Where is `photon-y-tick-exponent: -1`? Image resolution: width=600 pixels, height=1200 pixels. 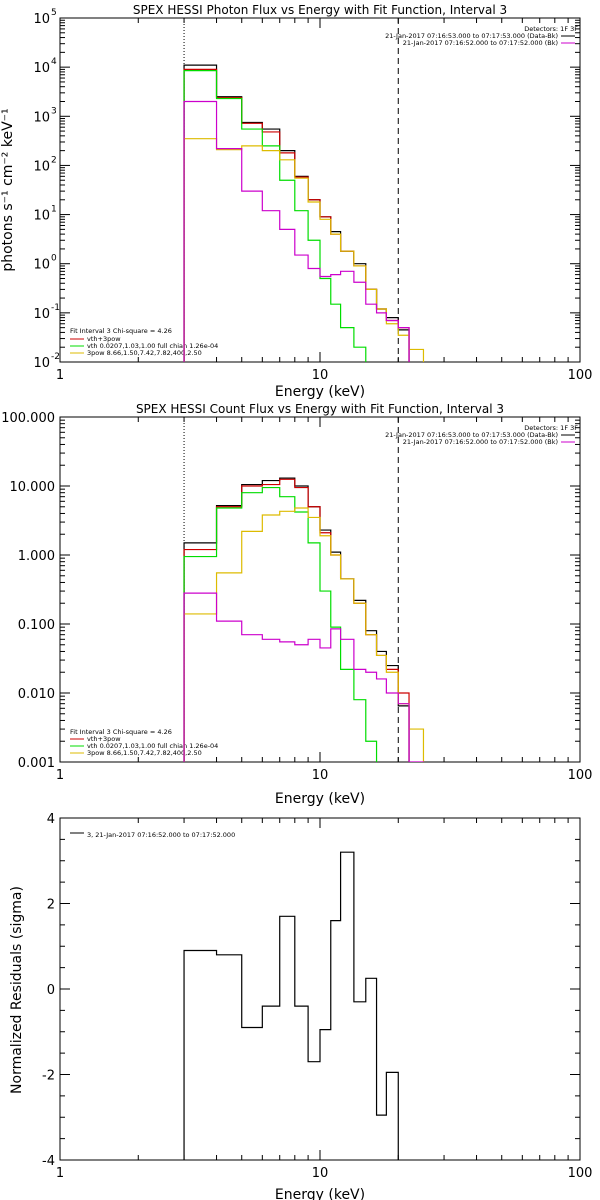
photon-y-tick-exponent: -1 is located at coordinates (55, 308).